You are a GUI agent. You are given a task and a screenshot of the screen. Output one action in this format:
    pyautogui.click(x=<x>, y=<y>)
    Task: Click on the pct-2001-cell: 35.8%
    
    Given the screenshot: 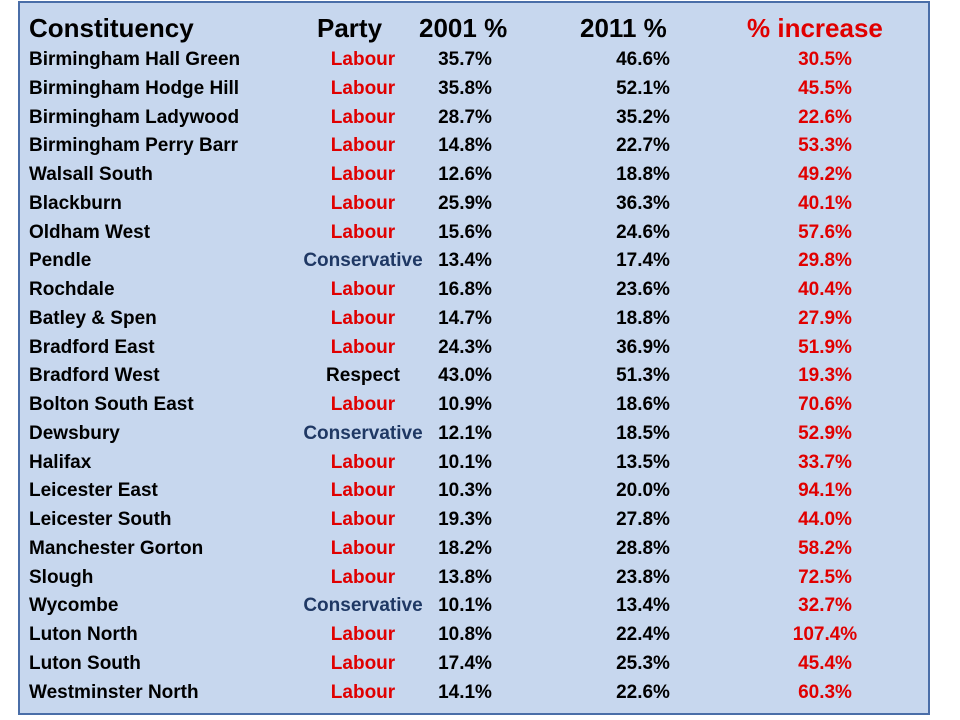 What is the action you would take?
    pyautogui.click(x=465, y=88)
    